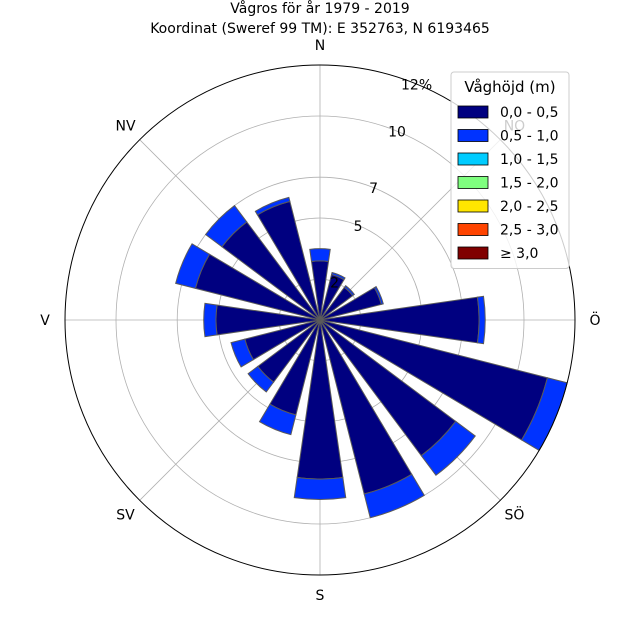 This screenshot has width=640, height=640. Describe the element at coordinates (126, 127) in the screenshot. I see `direction-label-nv: NV` at that location.